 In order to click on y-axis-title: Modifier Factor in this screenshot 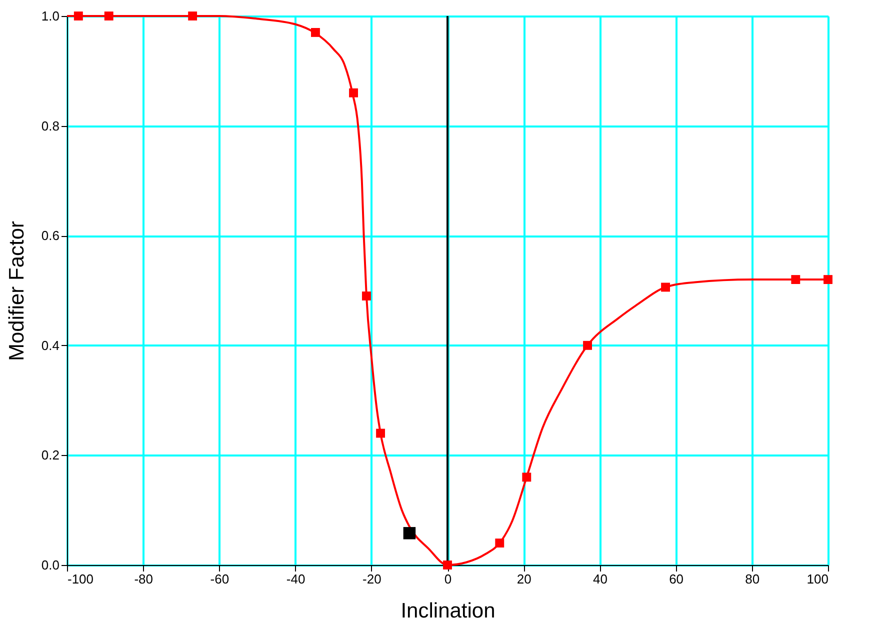, I will do `click(16, 291)`.